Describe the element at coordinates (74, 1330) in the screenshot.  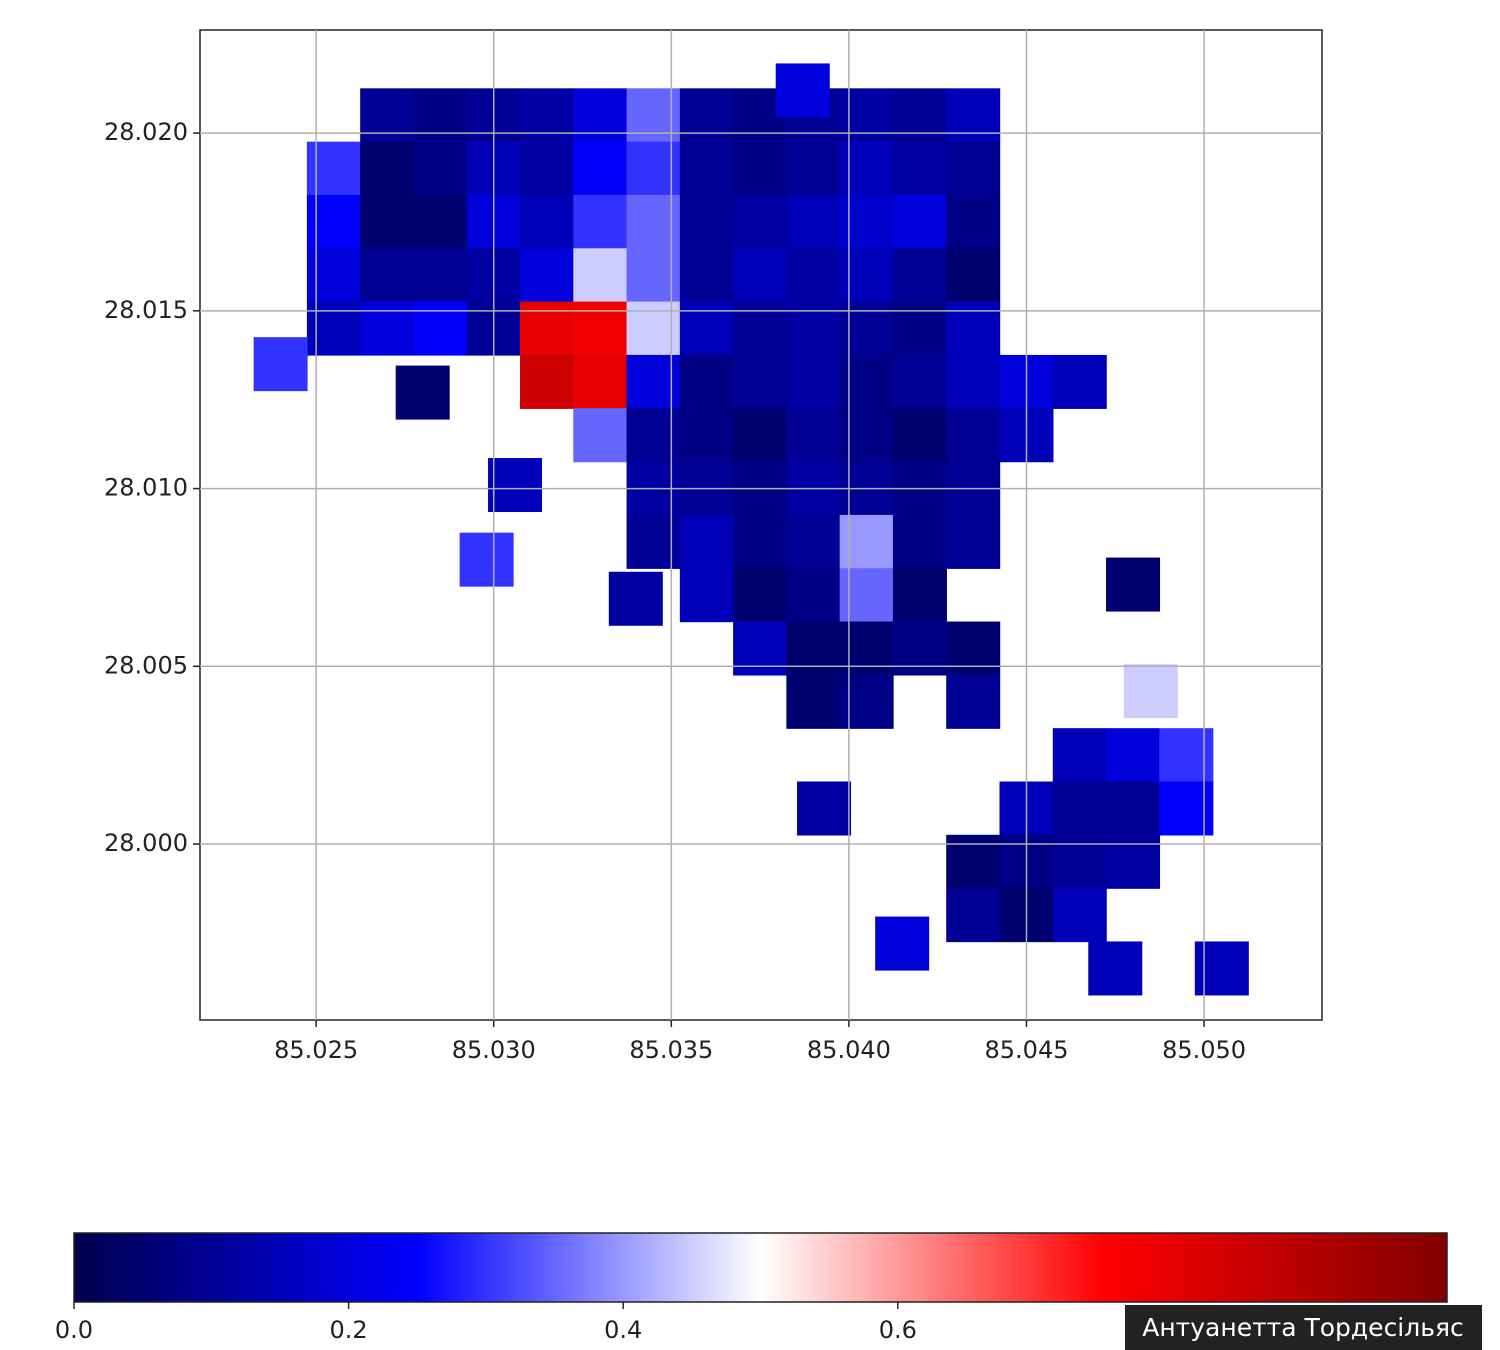
I see `colorbar-tick-label: 0.0` at that location.